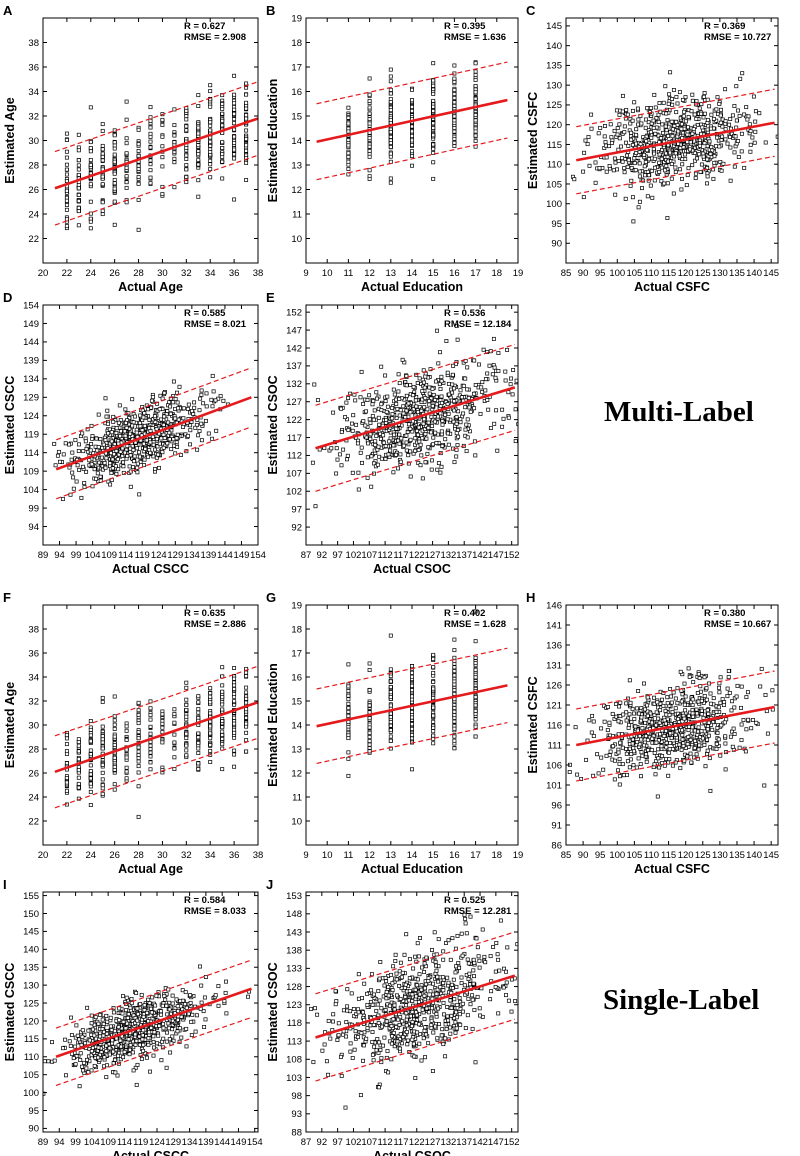  Describe the element at coordinates (306, 555) in the screenshot. I see `x-tick-label: 87` at that location.